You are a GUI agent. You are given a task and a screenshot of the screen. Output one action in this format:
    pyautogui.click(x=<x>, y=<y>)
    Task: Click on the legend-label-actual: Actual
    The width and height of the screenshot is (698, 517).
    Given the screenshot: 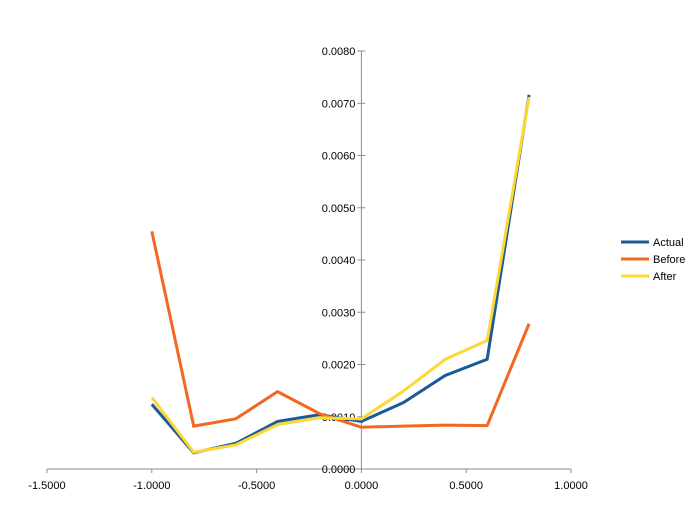 What is the action you would take?
    pyautogui.click(x=668, y=243)
    